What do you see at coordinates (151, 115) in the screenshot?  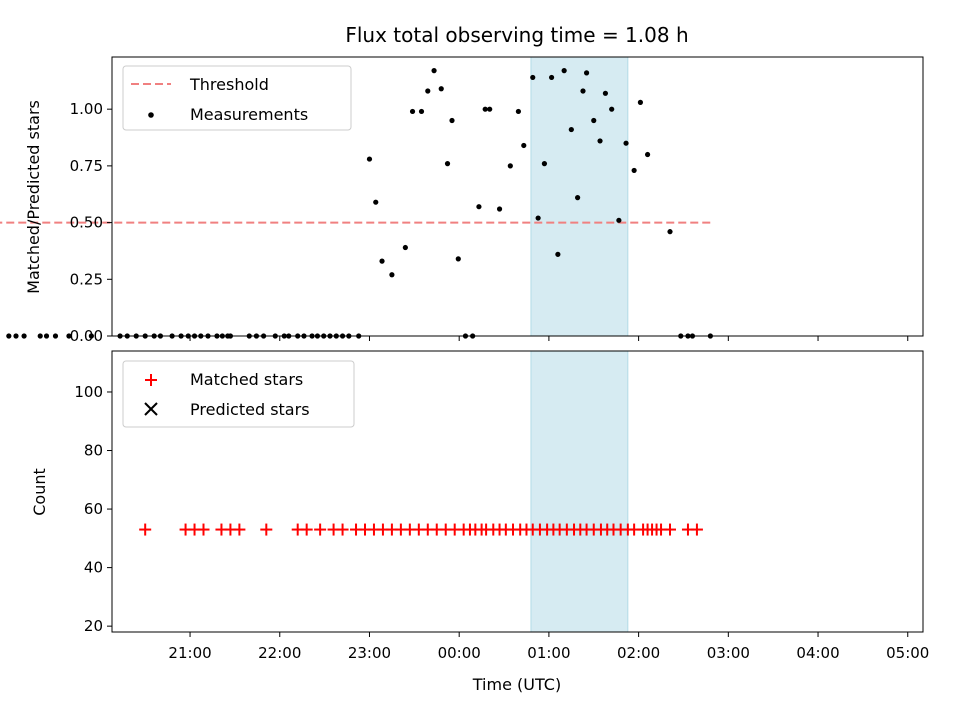 I see `legend-measurements-swatch` at bounding box center [151, 115].